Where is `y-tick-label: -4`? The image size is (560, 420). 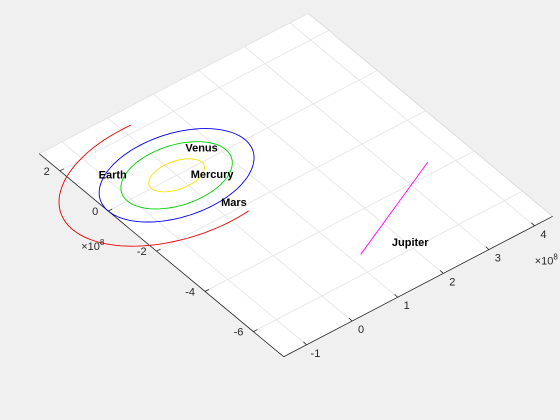
y-tick-label: -4 is located at coordinates (190, 292).